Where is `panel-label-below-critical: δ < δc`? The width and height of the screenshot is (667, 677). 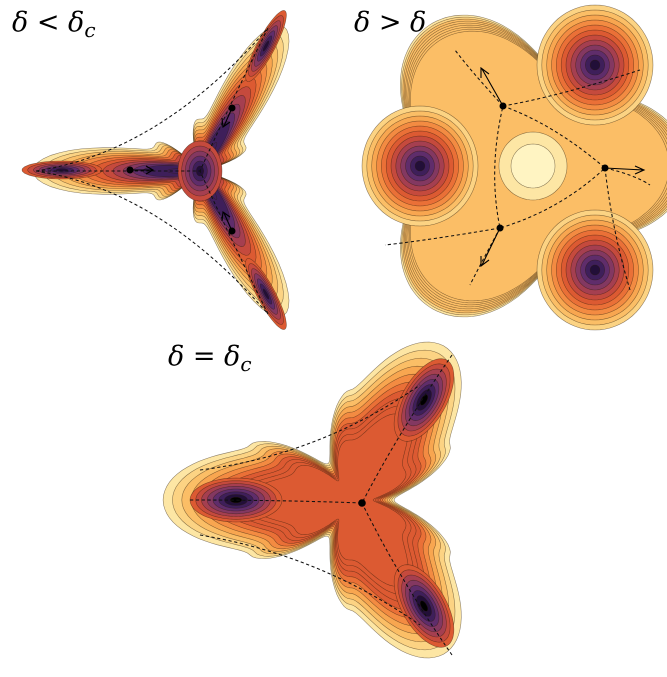 panel-label-below-critical: δ < δc is located at coordinates (54, 24).